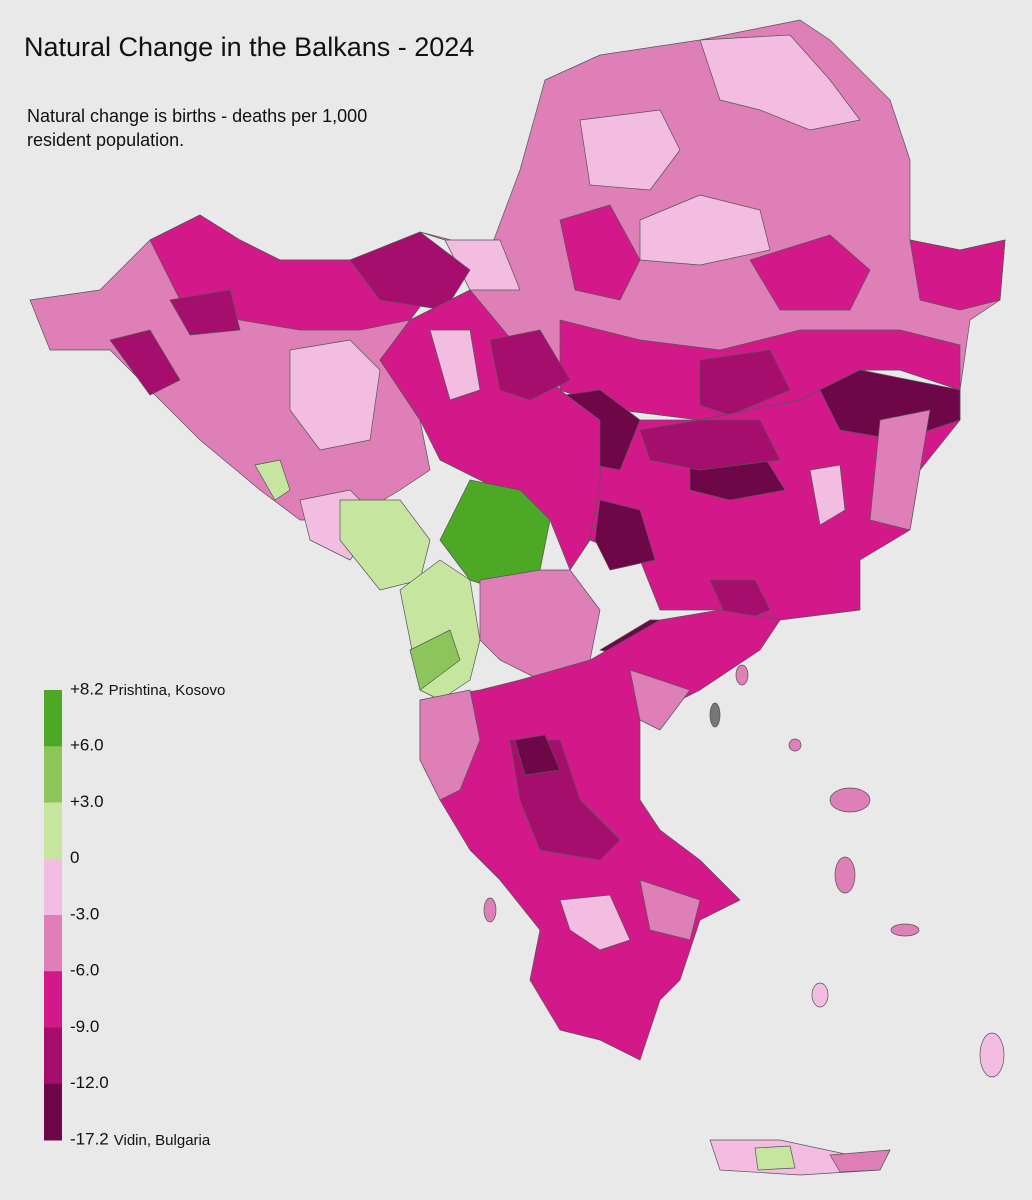 This screenshot has height=1200, width=1032. Describe the element at coordinates (87, 688) in the screenshot. I see `legend-label: +8.2` at that location.